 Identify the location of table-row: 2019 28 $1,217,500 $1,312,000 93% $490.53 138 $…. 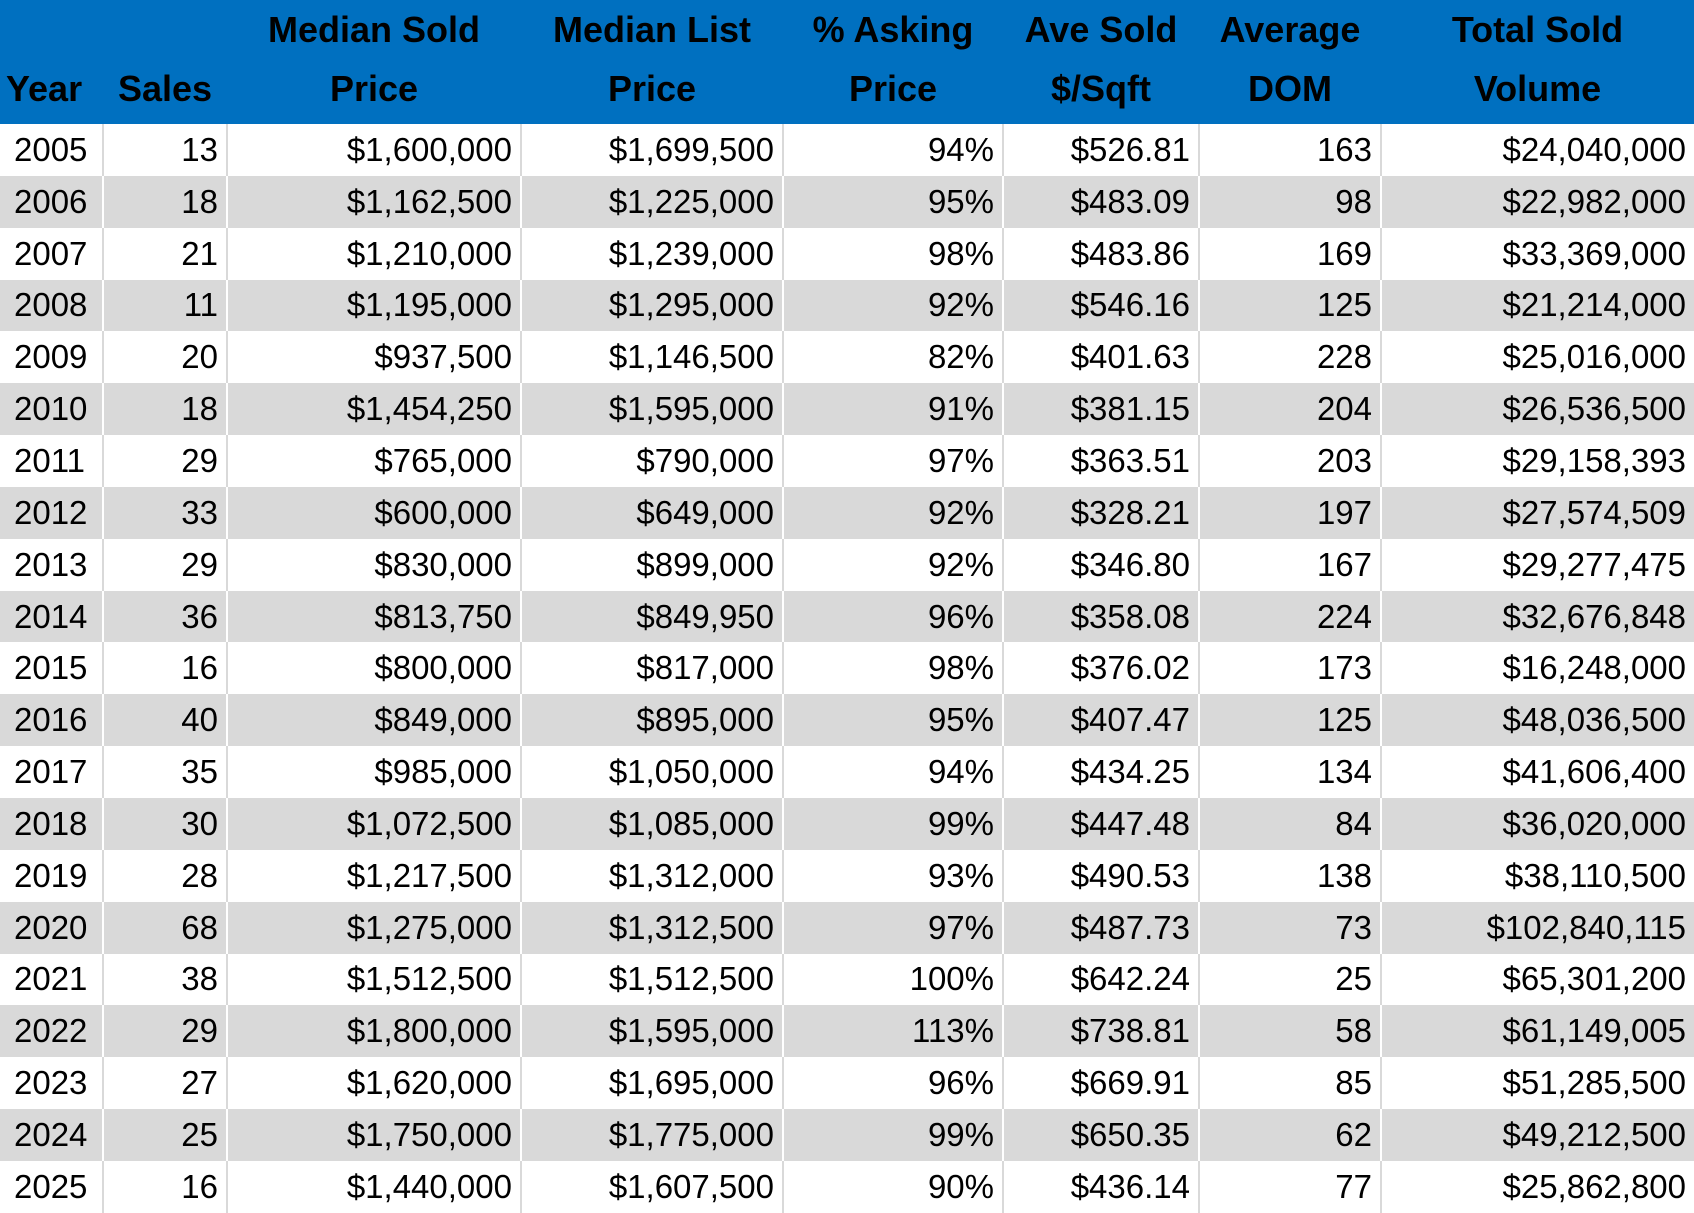
(847, 875).